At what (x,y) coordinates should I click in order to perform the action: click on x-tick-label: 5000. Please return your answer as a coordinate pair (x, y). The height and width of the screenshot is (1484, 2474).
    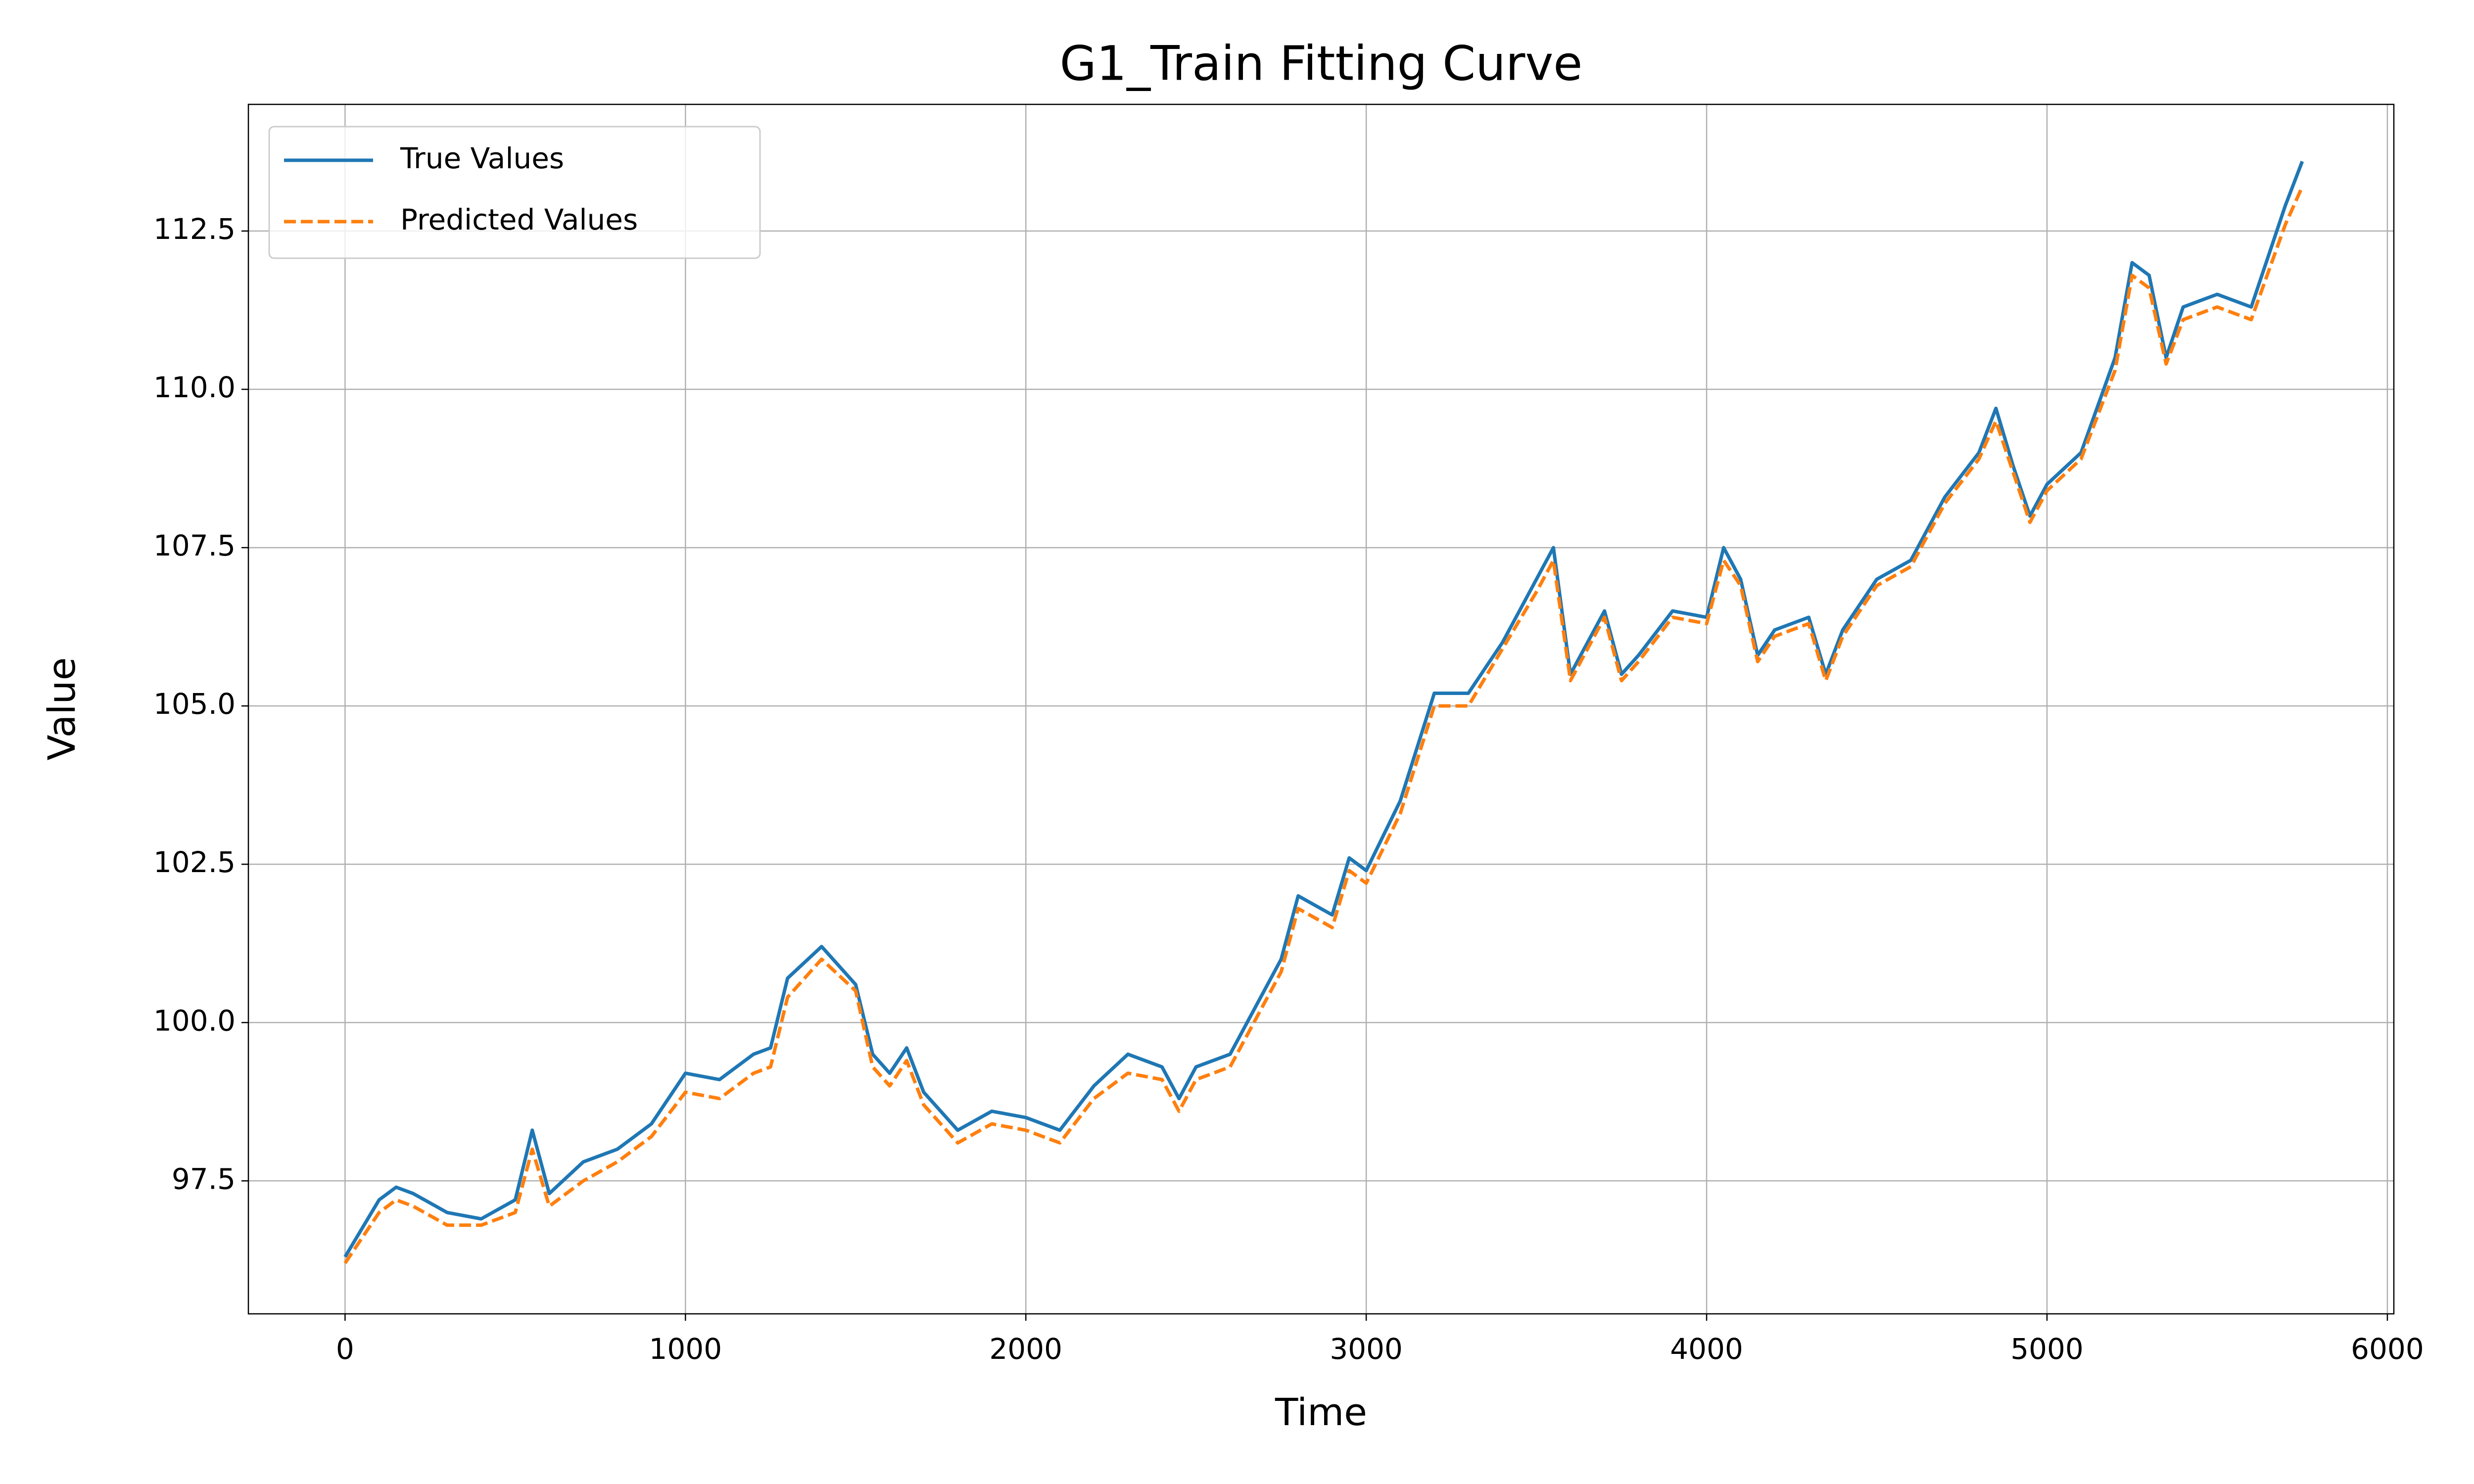
    Looking at the image, I should click on (2047, 1349).